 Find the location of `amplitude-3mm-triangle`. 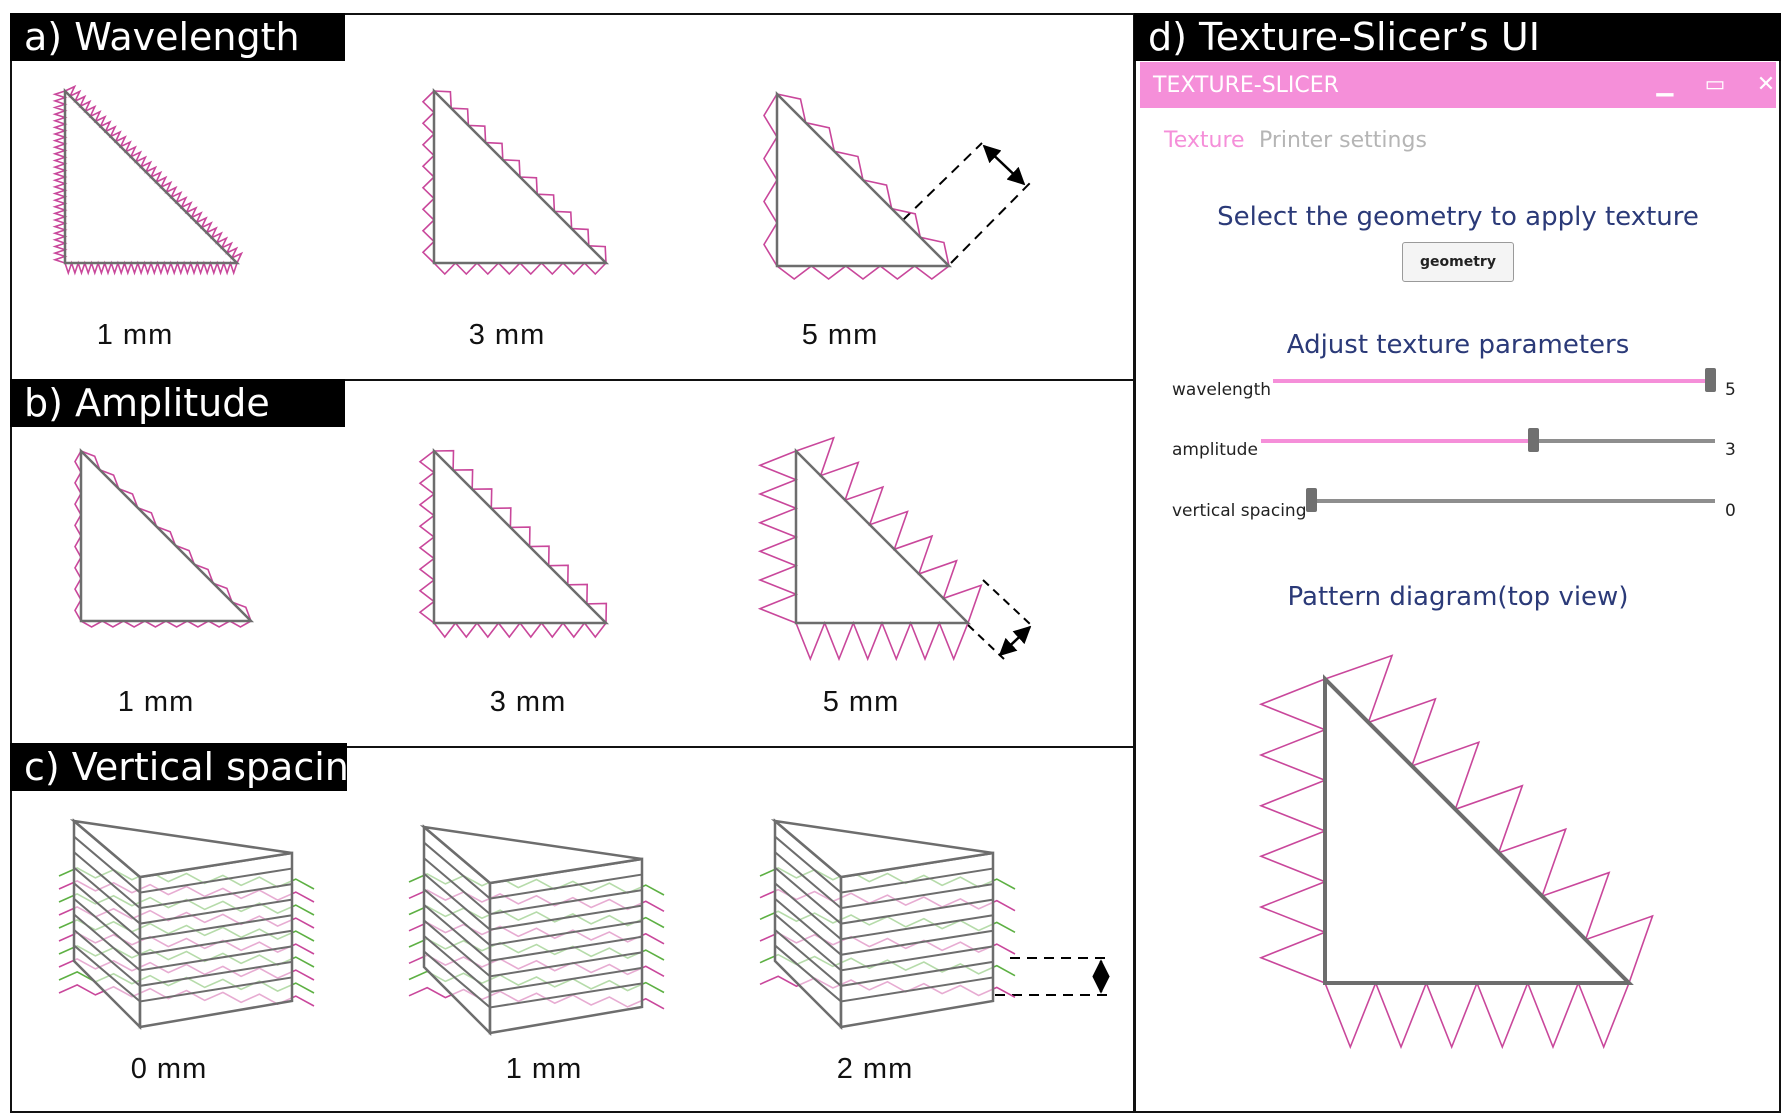

amplitude-3mm-triangle is located at coordinates (513, 544).